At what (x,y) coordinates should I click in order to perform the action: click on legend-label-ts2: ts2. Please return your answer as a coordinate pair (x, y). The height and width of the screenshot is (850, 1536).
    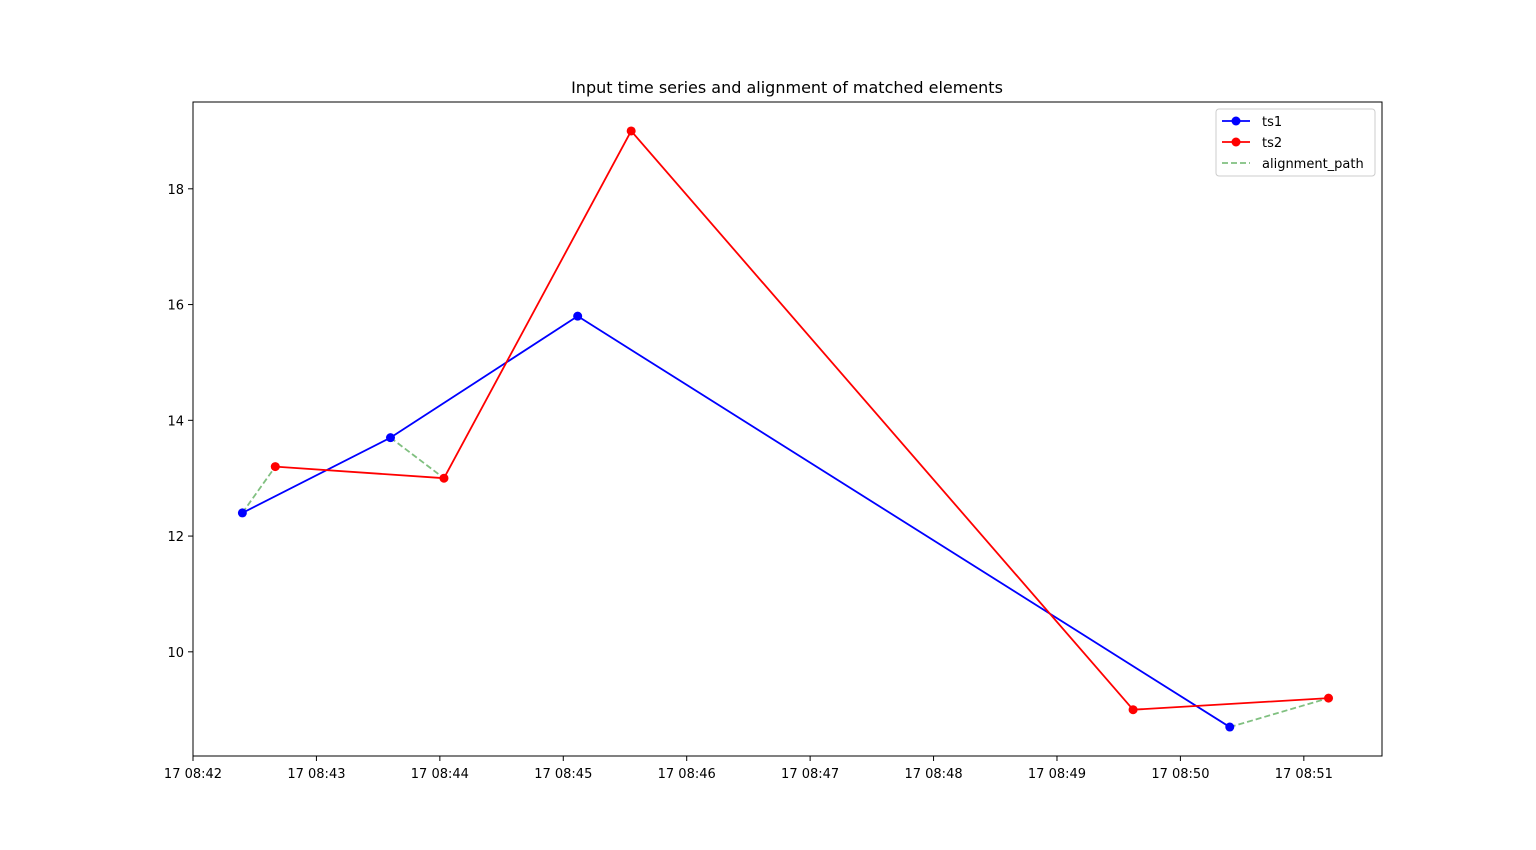
    Looking at the image, I should click on (1272, 143).